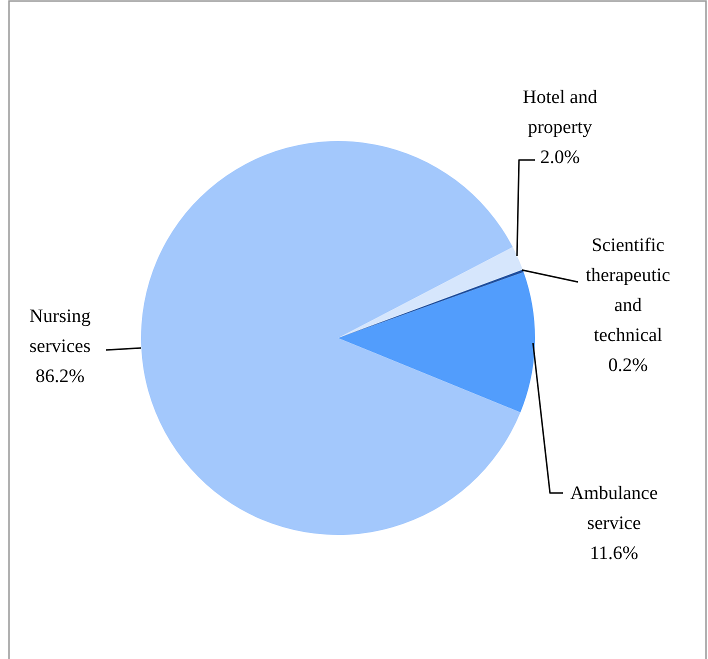 This screenshot has width=708, height=659. What do you see at coordinates (60, 331) in the screenshot?
I see `slice-label: Nursing services` at bounding box center [60, 331].